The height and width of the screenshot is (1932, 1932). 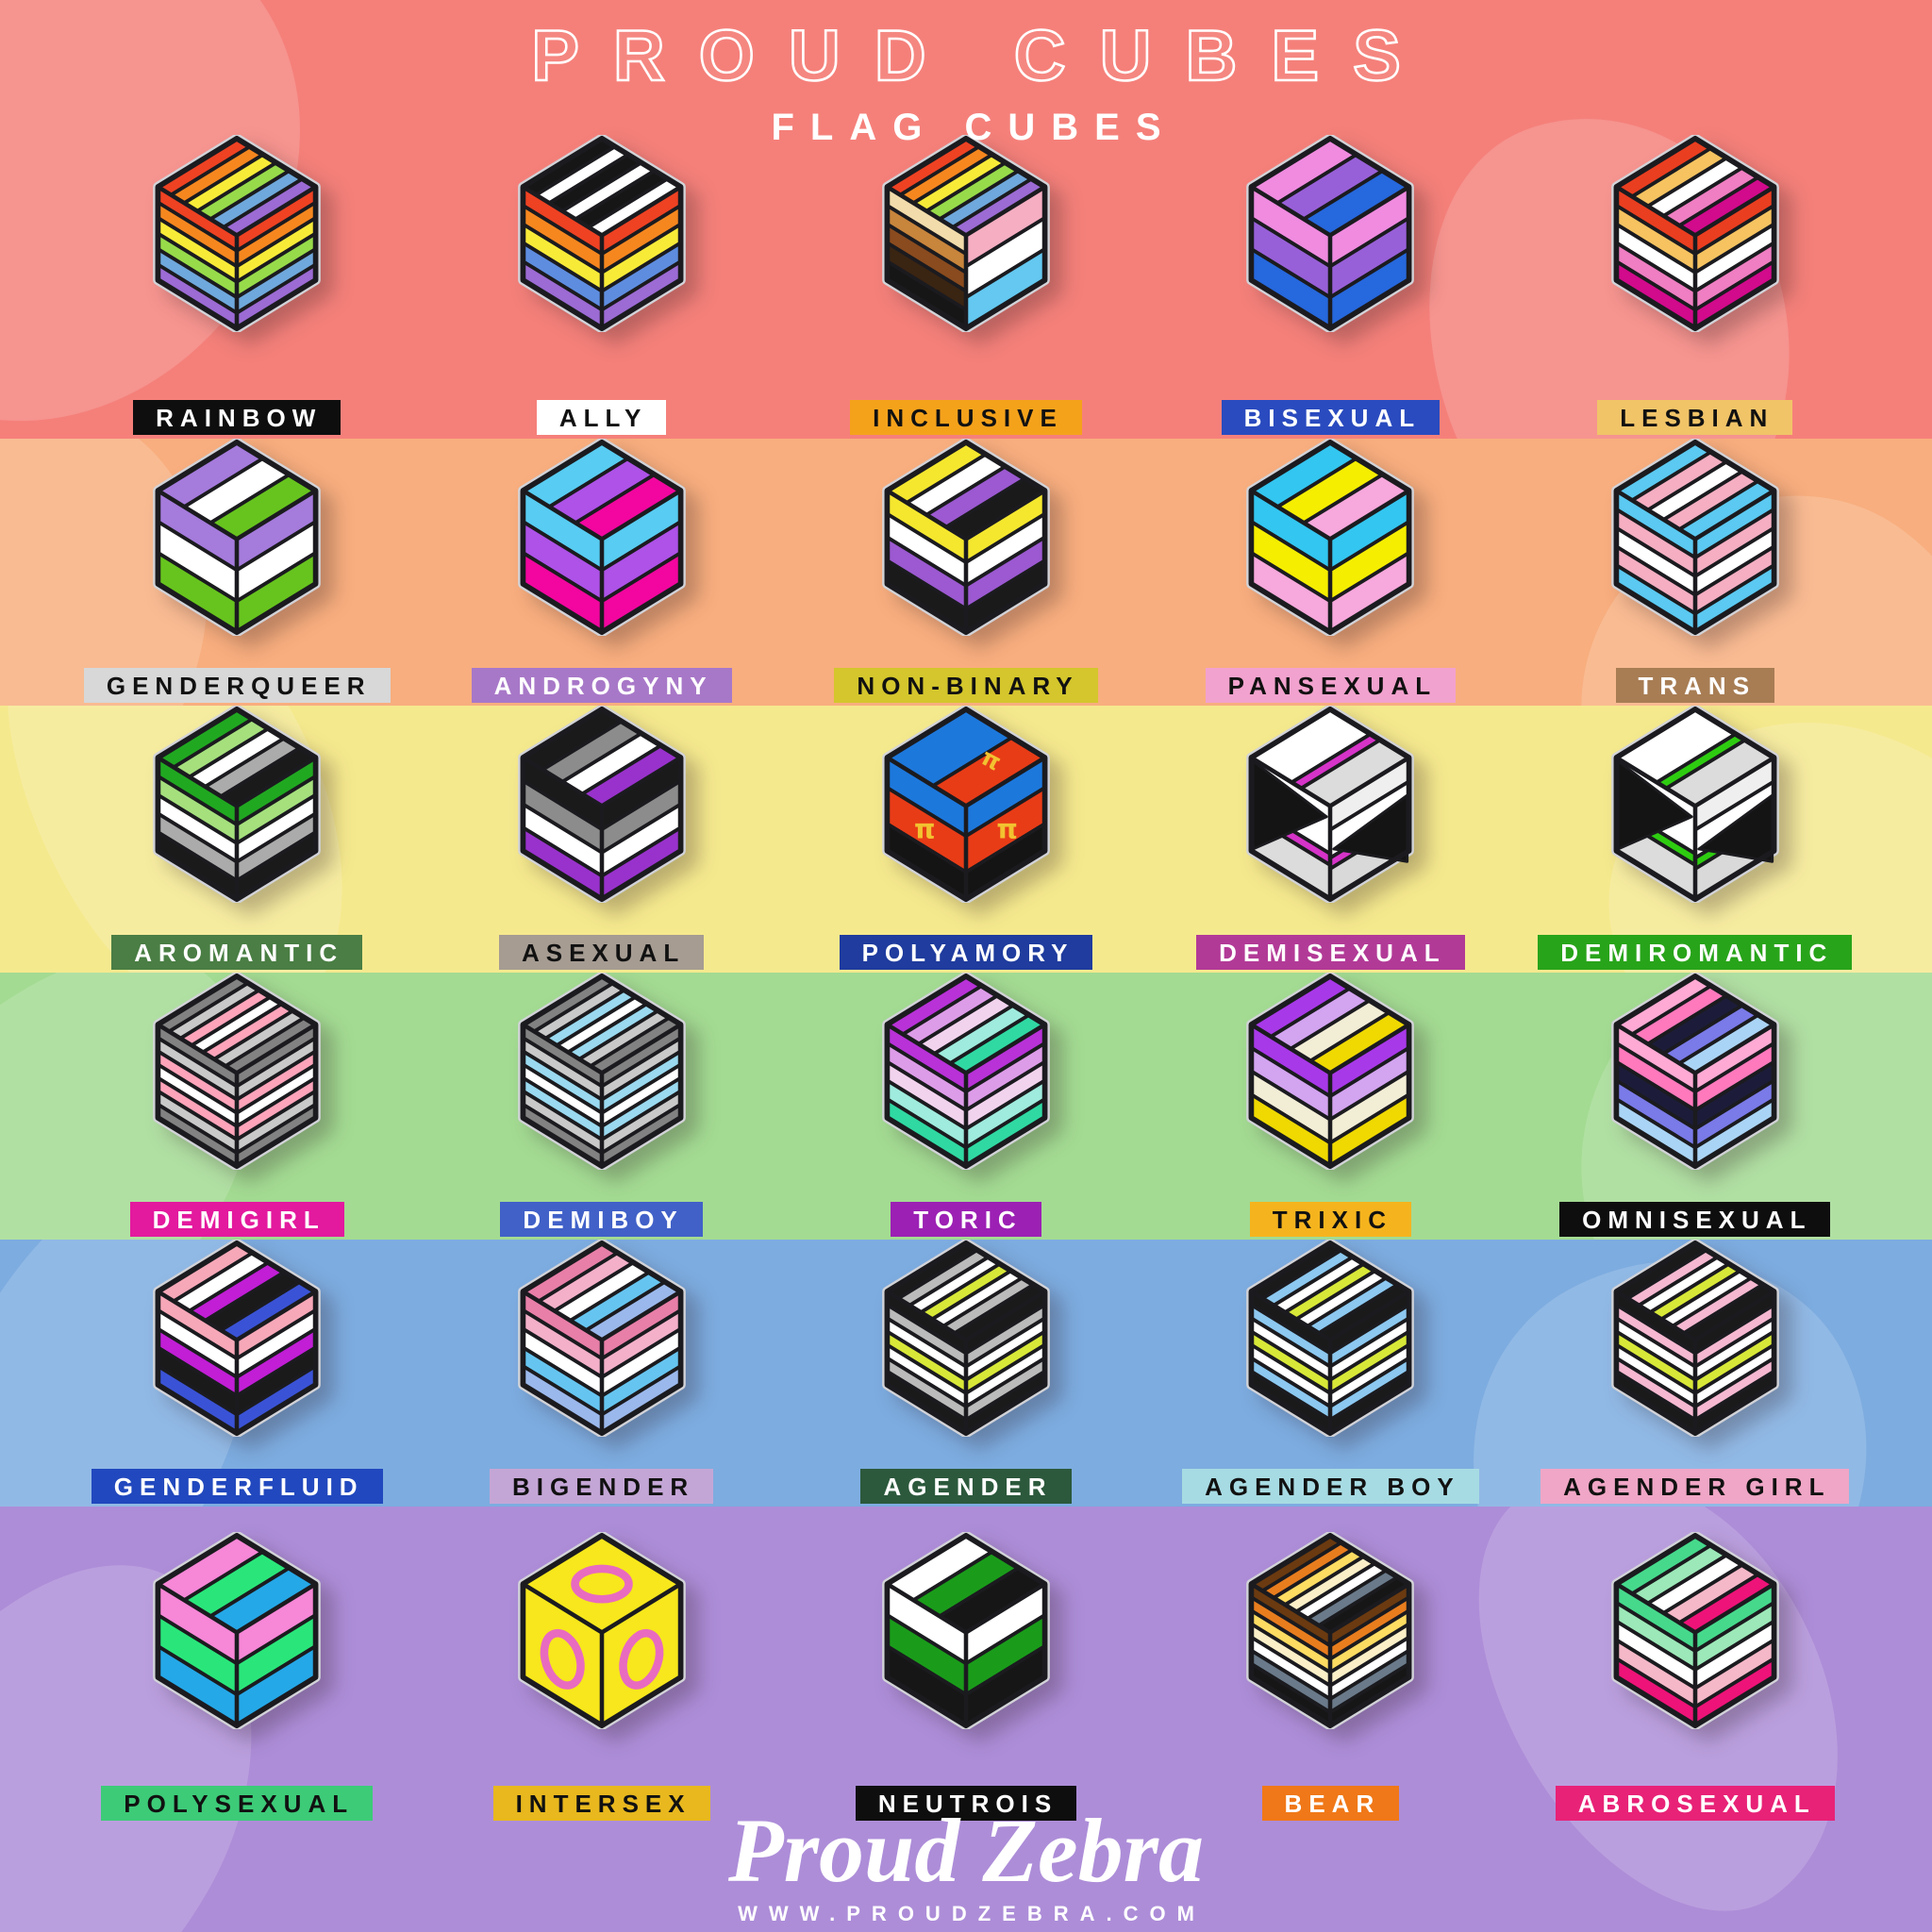 I want to click on cube-cell-bisexual: BISEXUAL, so click(x=1330, y=220).